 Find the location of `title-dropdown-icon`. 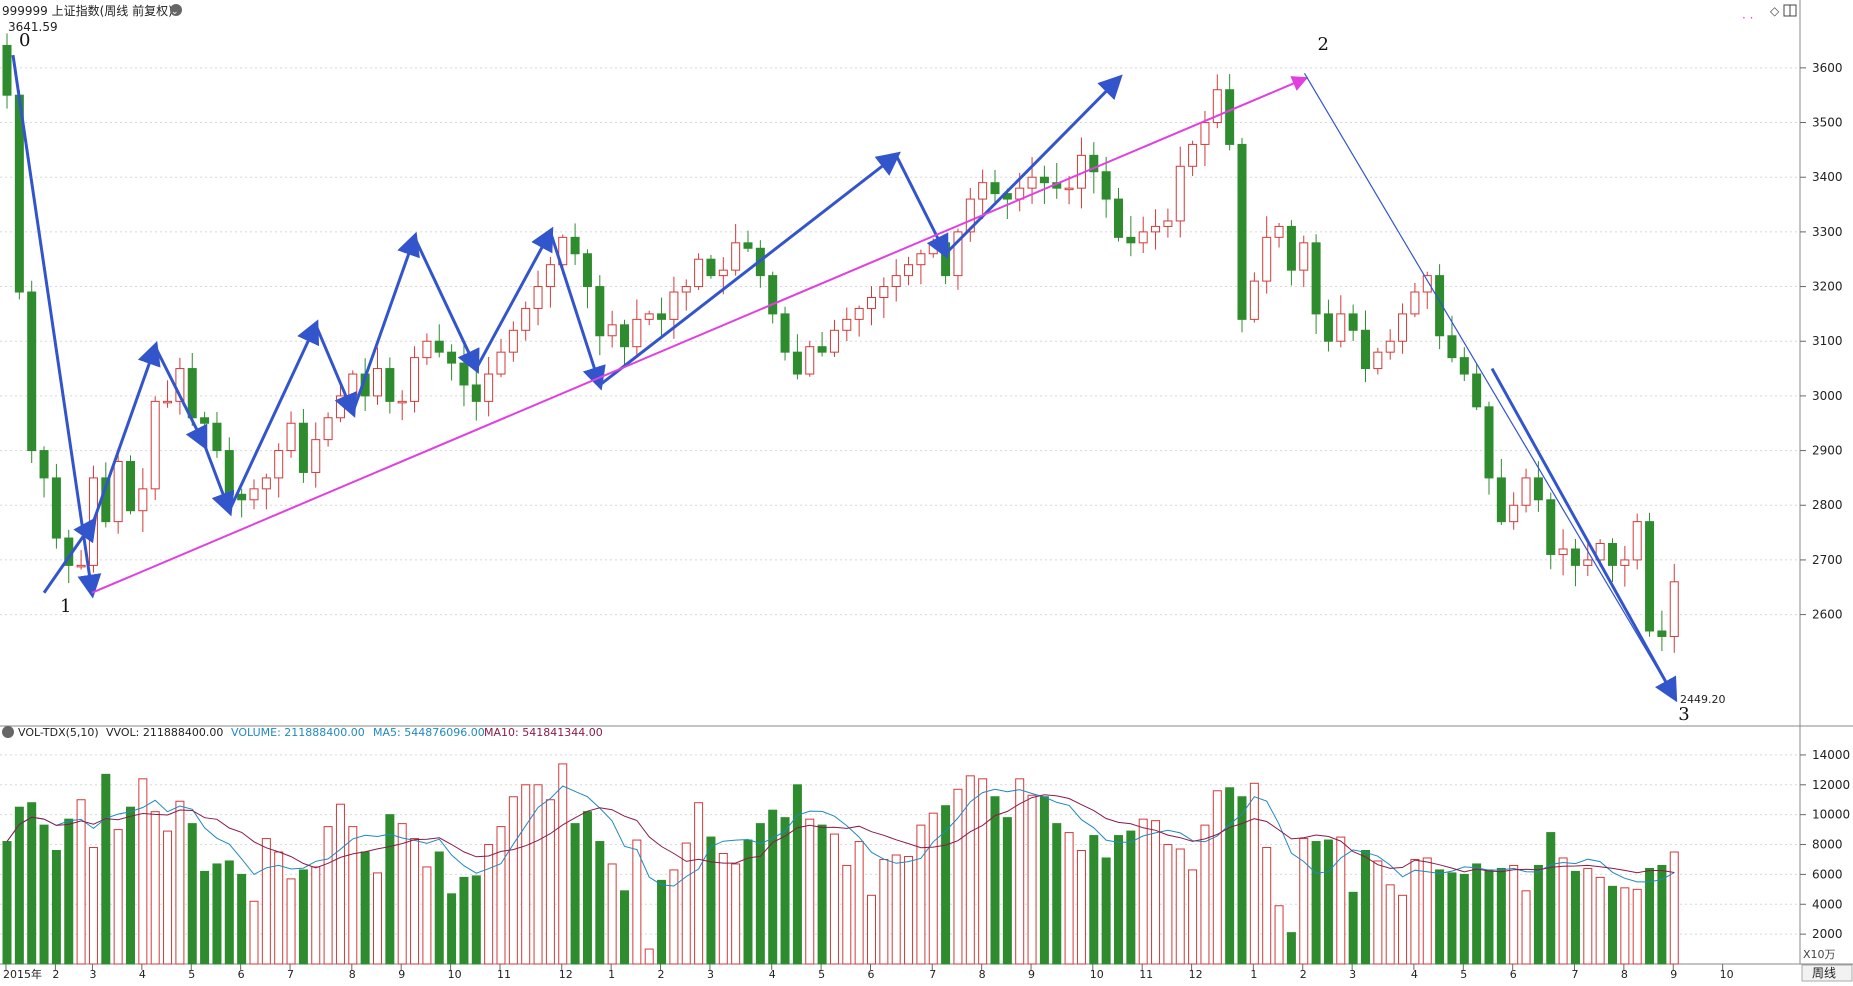

title-dropdown-icon is located at coordinates (176, 10).